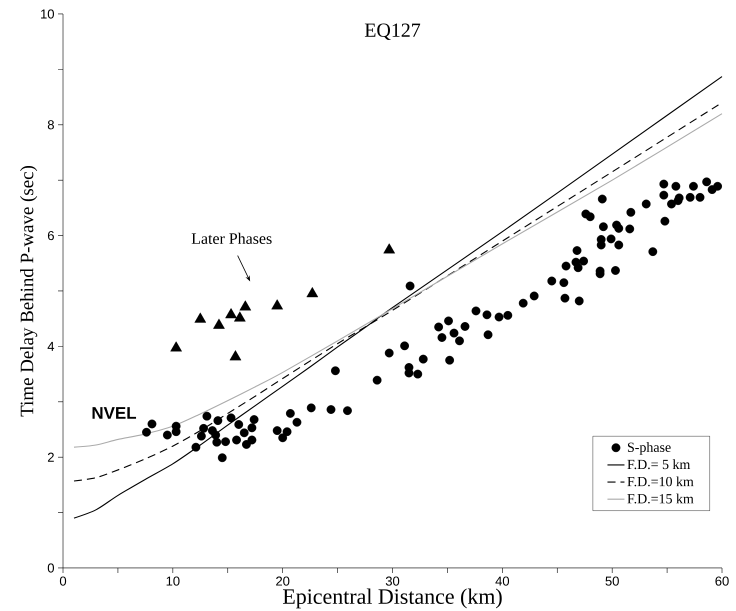 The width and height of the screenshot is (736, 611). Describe the element at coordinates (114, 413) in the screenshot. I see `annotation: NVEL` at that location.